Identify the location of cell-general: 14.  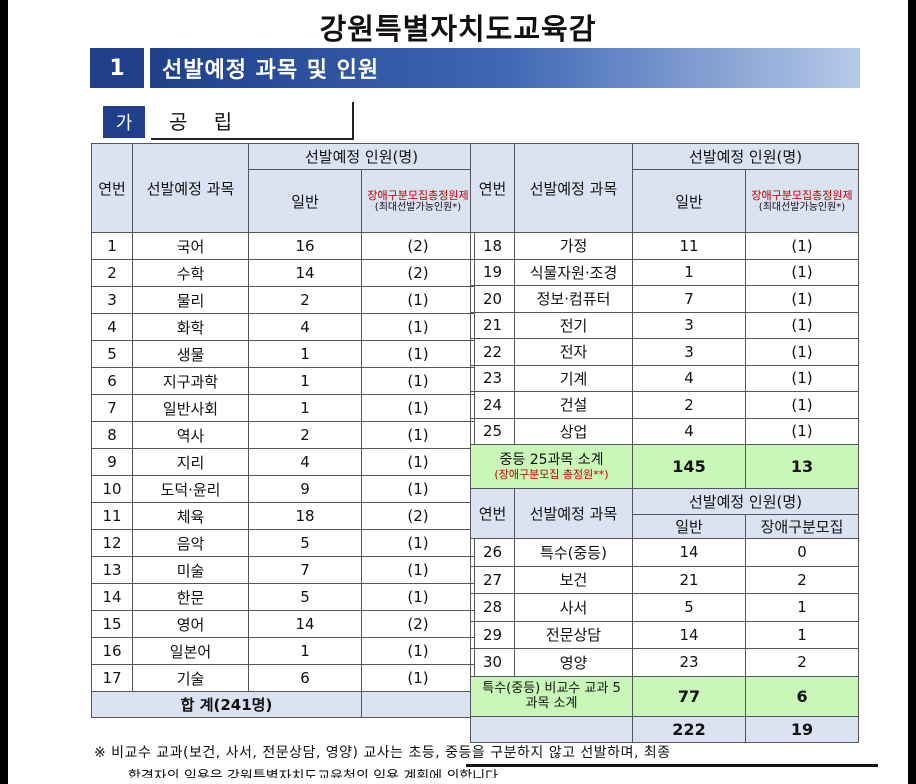
(689, 552).